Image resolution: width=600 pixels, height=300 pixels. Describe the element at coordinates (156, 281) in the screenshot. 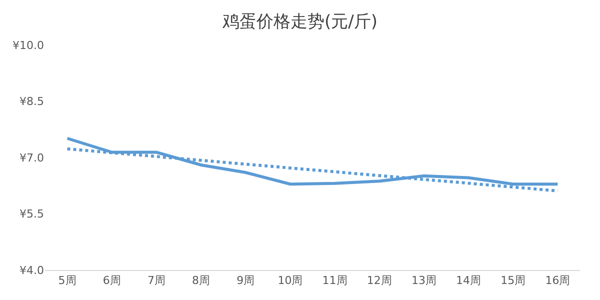

I see `x-tick-label: 7周` at that location.